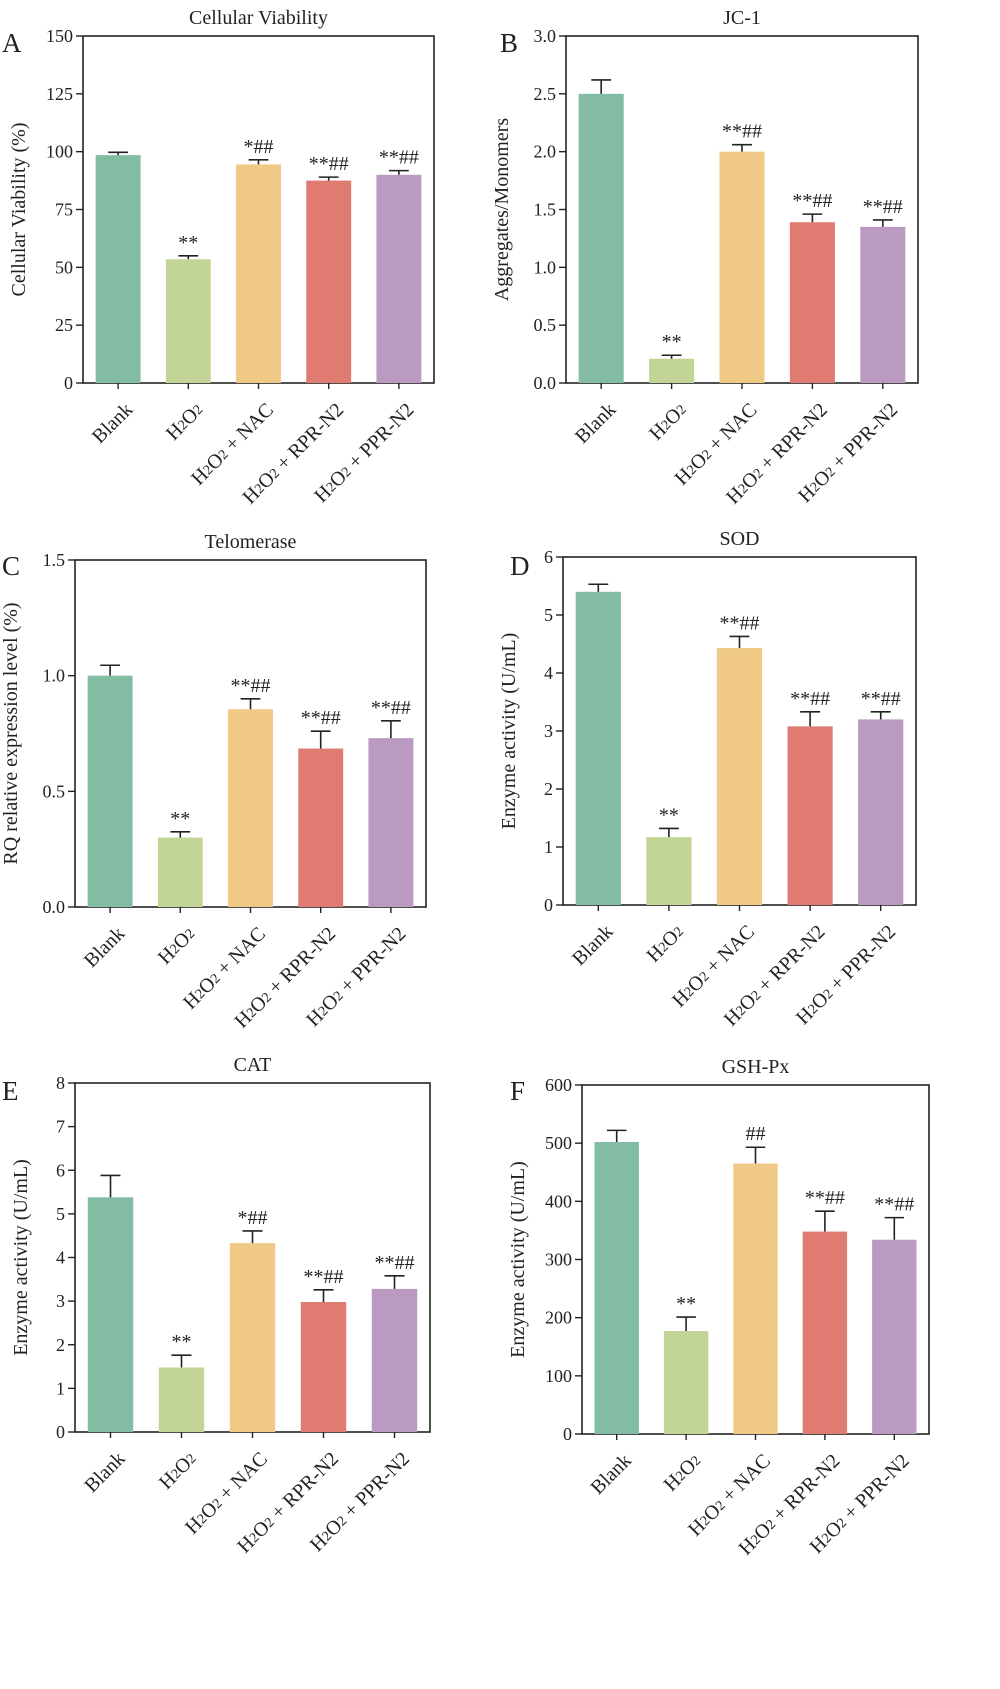 The width and height of the screenshot is (1000, 1689). What do you see at coordinates (558, 1085) in the screenshot?
I see `y-tick-label: 600` at bounding box center [558, 1085].